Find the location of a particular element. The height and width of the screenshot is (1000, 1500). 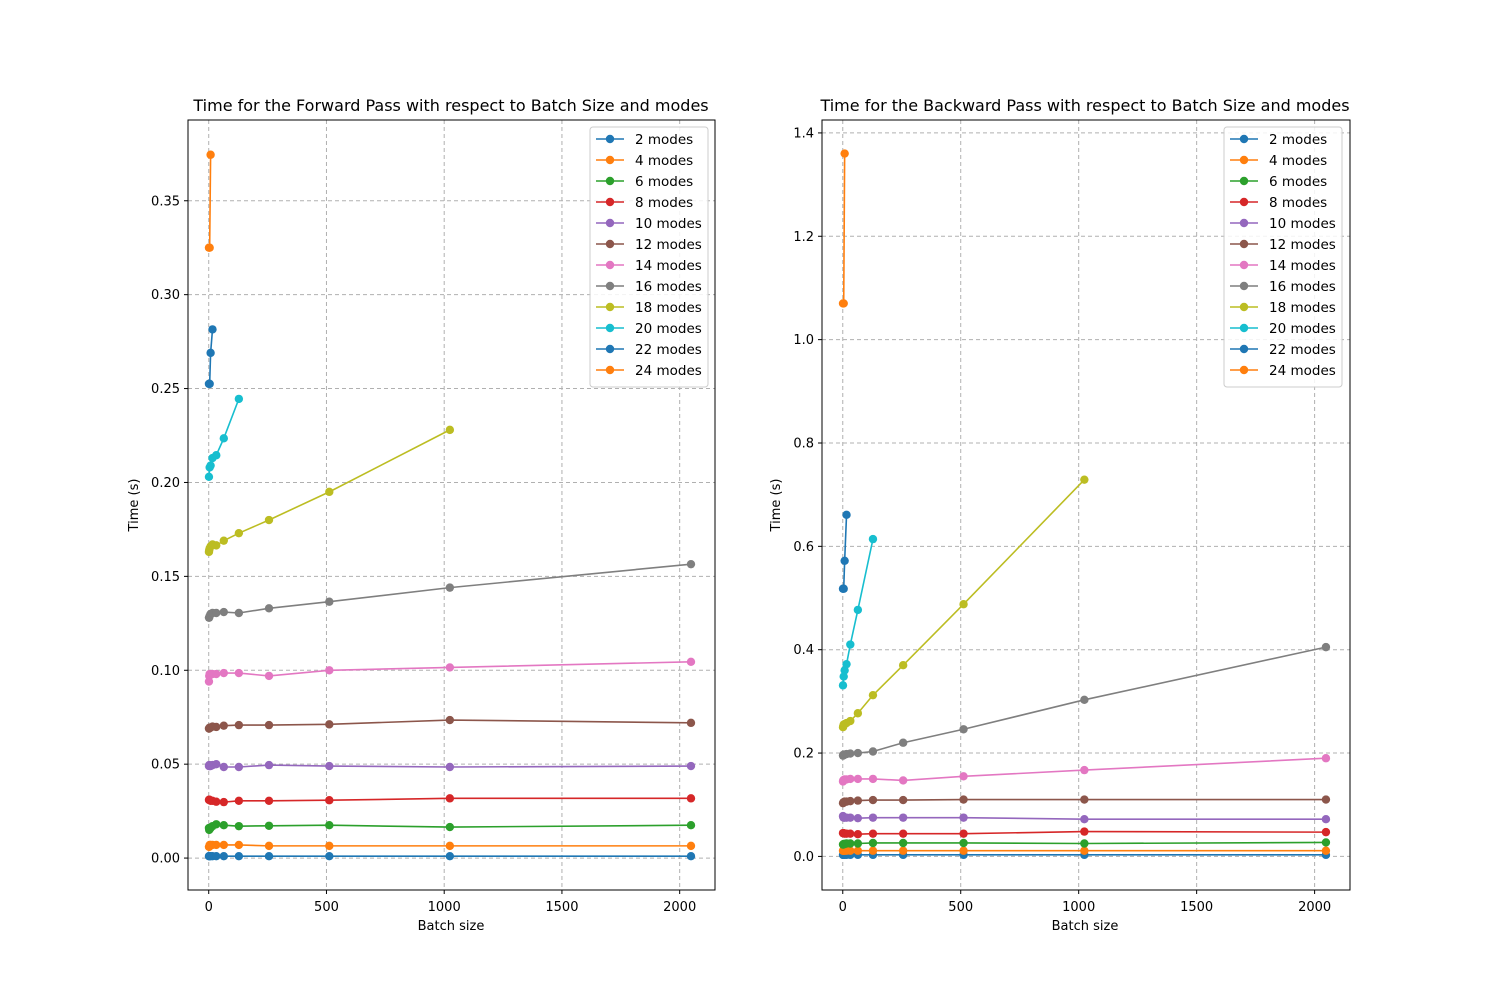

legend-entry: 24 modes is located at coordinates (649, 371).